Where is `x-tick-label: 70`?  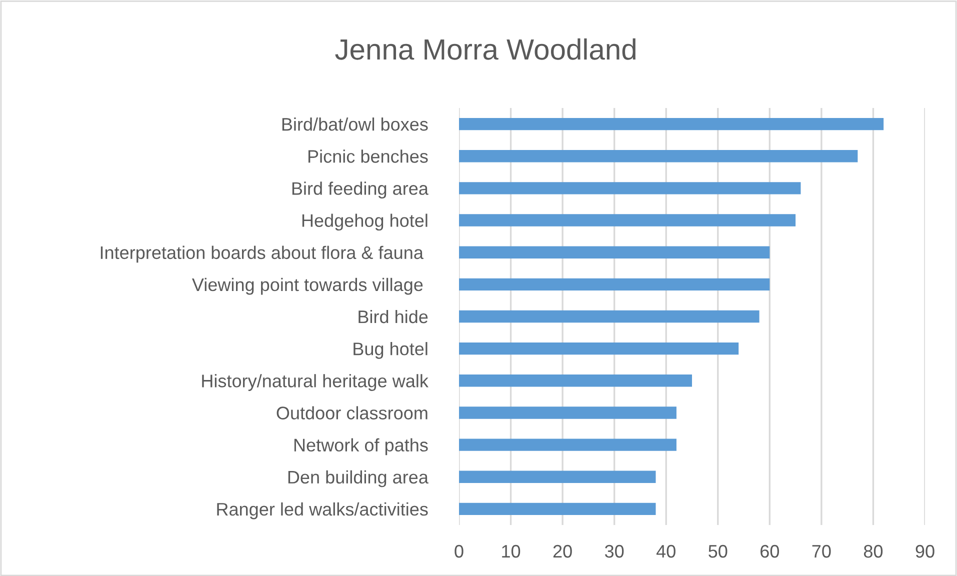 x-tick-label: 70 is located at coordinates (821, 551).